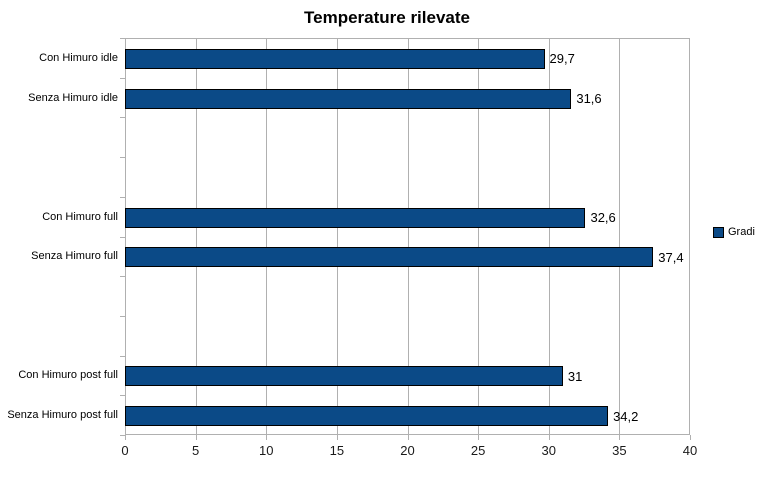 This screenshot has height=478, width=774. I want to click on category-label: Con Himuro idle, so click(78, 57).